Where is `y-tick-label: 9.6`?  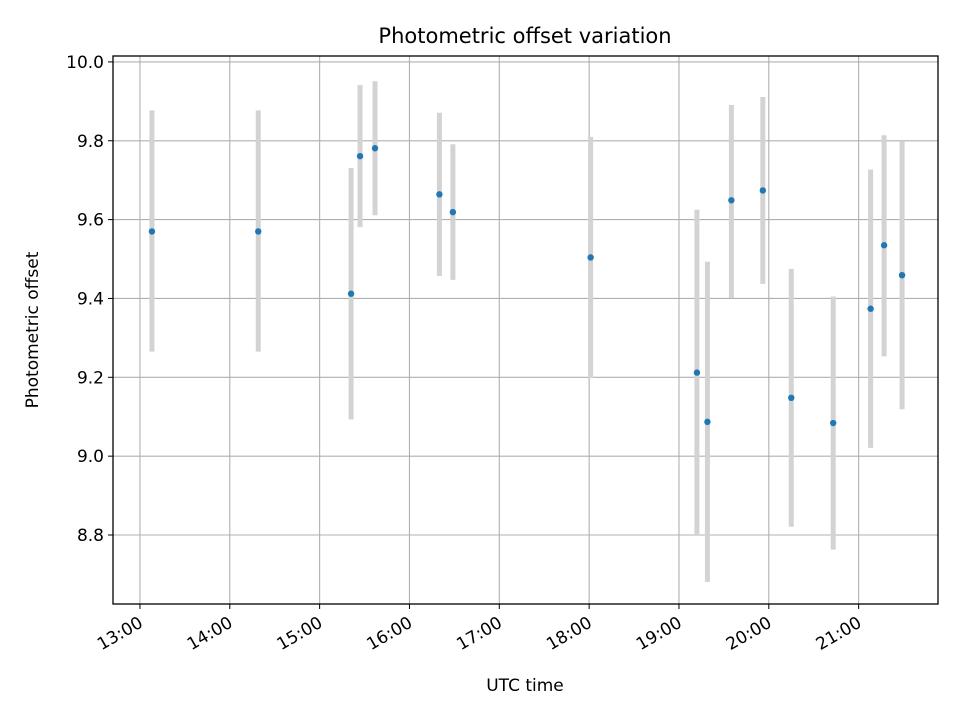 y-tick-label: 9.6 is located at coordinates (90, 221).